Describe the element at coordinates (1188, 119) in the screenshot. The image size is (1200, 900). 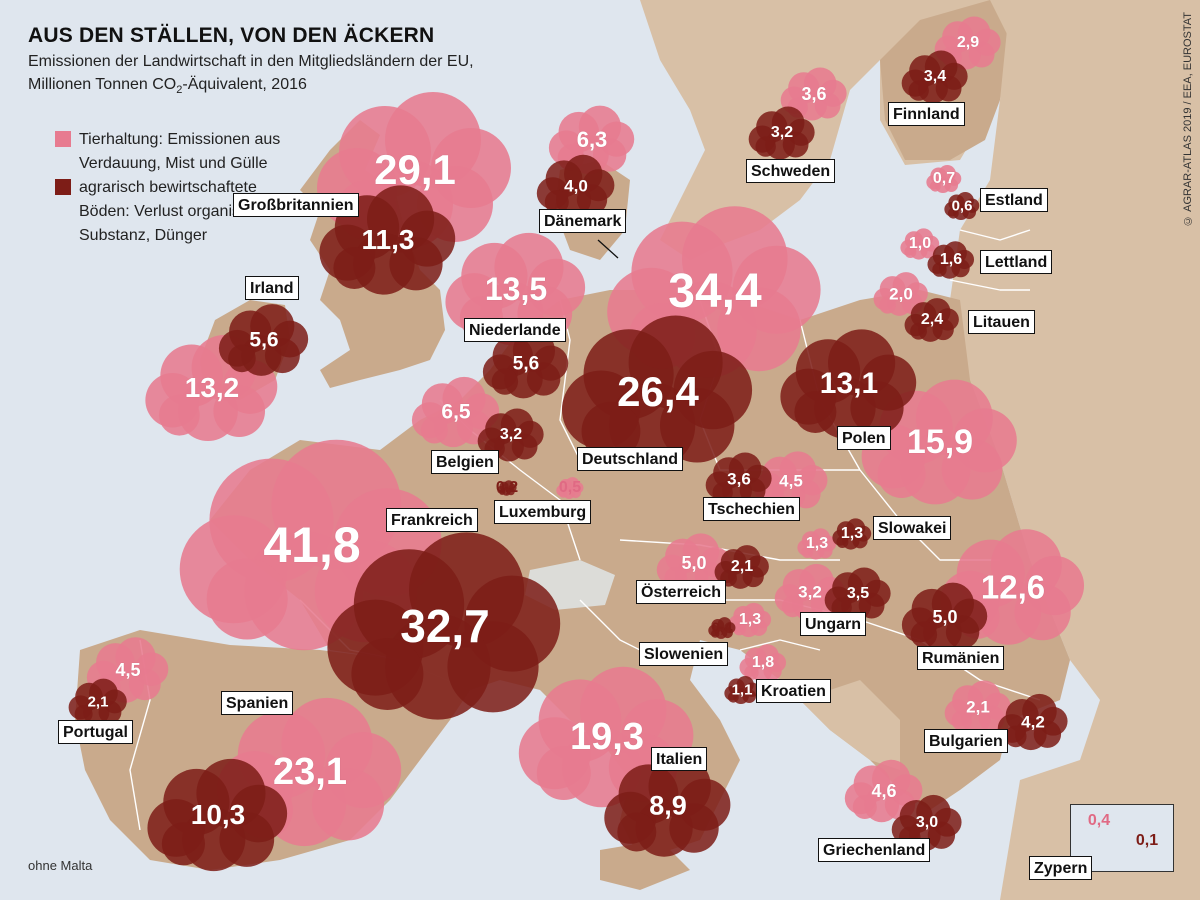
I see `source-text: © AGRAR-ATLAS 2019 / EEA, EUROSTAT` at that location.